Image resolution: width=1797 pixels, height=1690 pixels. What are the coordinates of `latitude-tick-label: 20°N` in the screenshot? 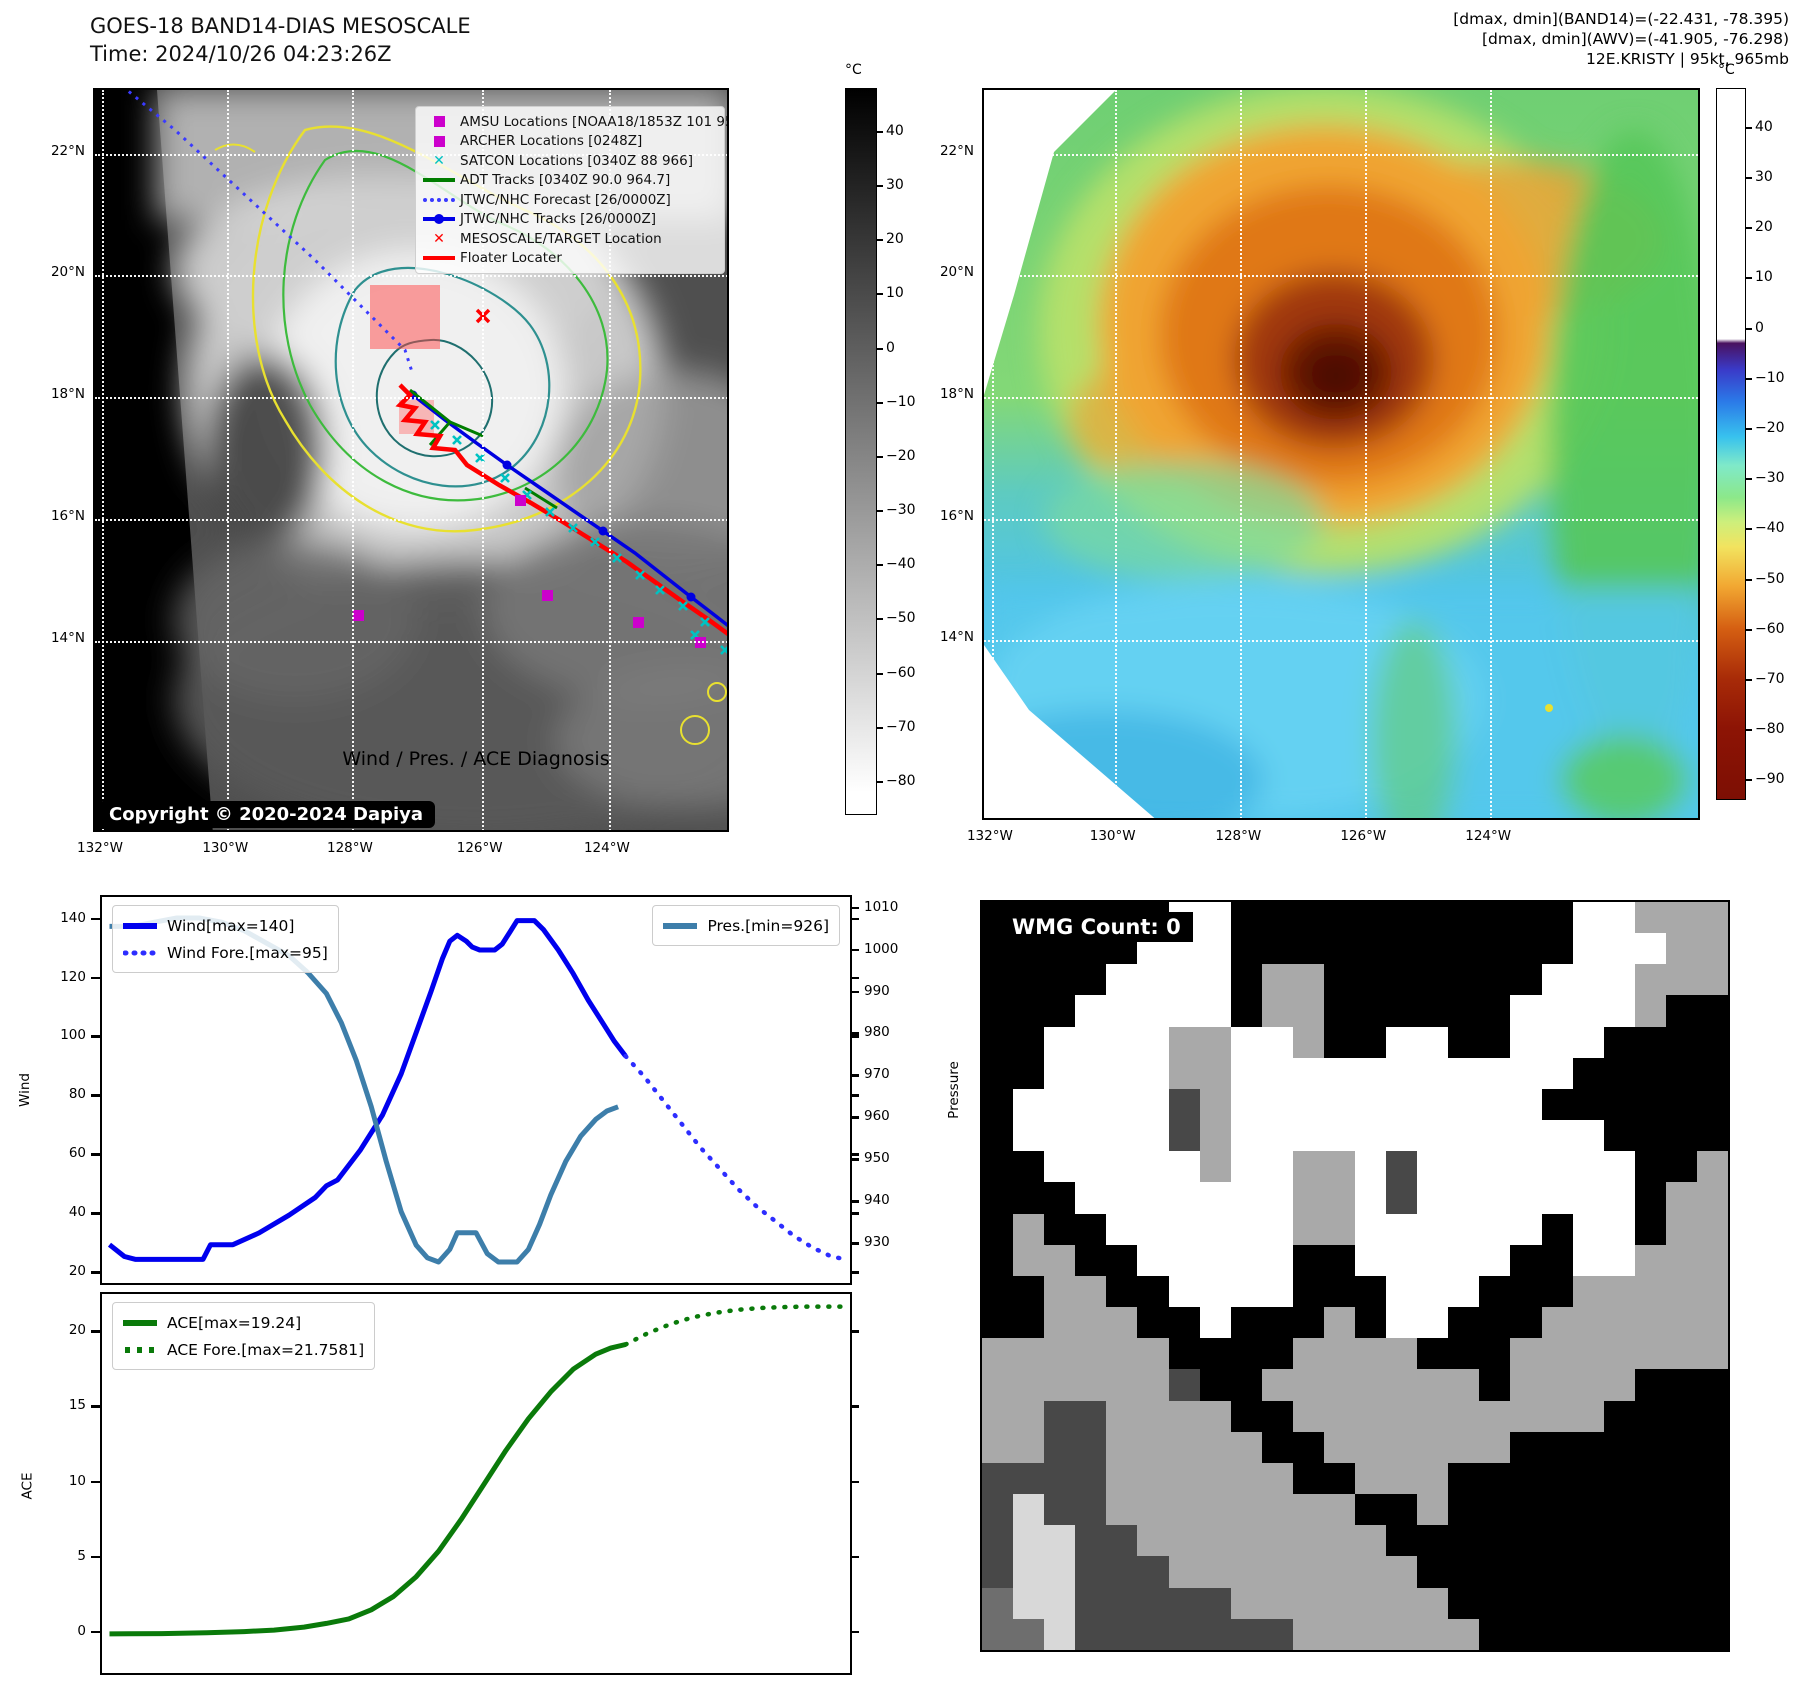 It's located at (956, 272).